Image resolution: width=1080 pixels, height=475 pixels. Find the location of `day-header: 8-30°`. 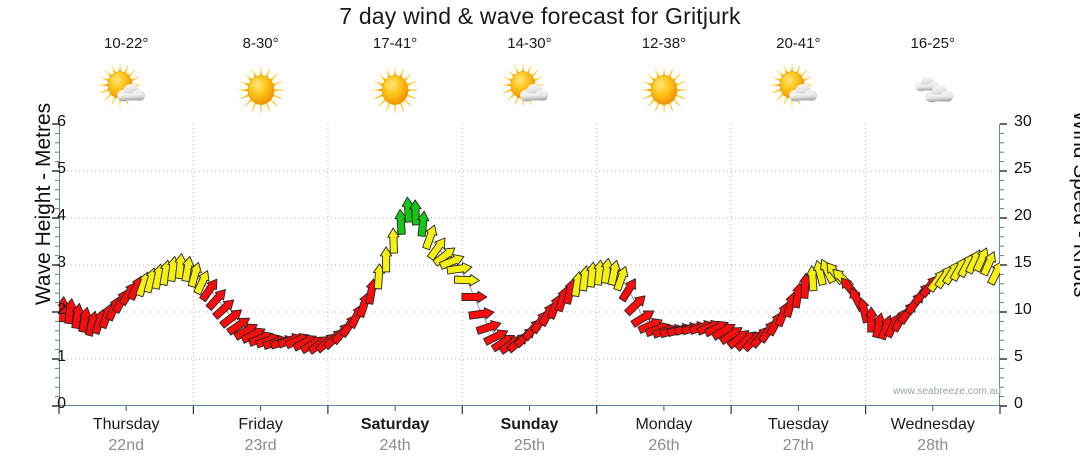

day-header: 8-30° is located at coordinates (260, 78).